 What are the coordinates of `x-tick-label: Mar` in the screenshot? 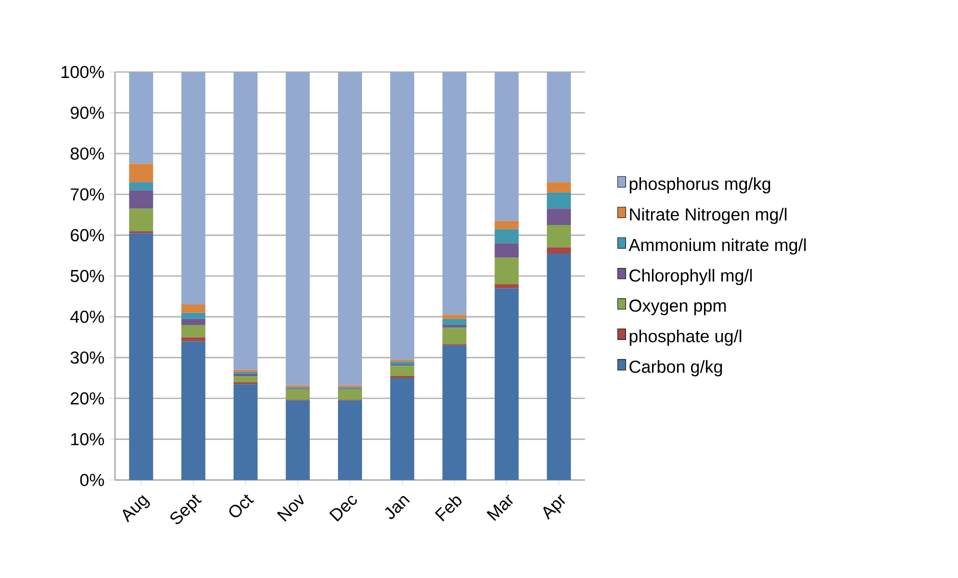 It's located at (499, 507).